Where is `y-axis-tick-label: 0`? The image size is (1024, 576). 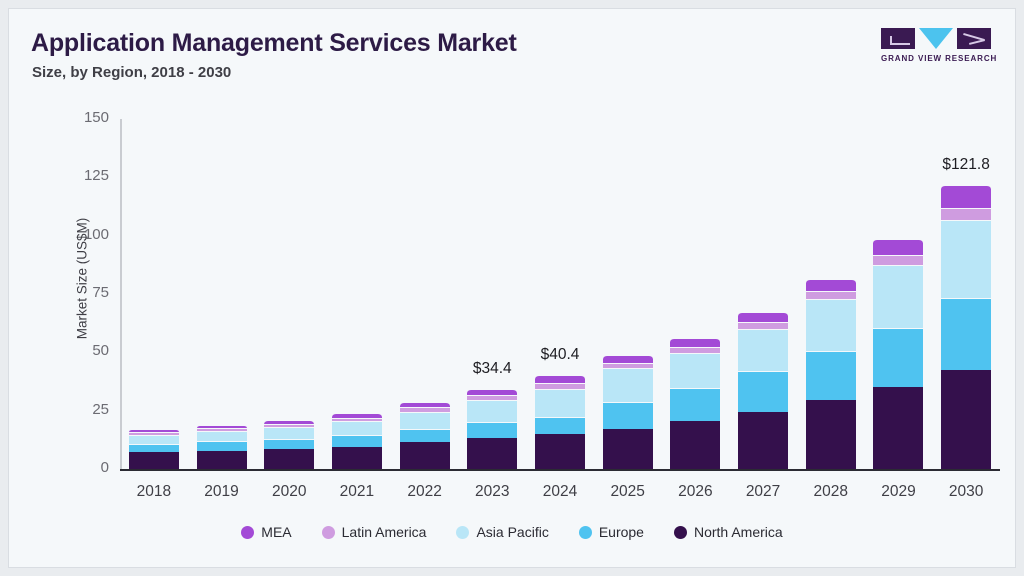 y-axis-tick-label: 0 is located at coordinates (104, 467).